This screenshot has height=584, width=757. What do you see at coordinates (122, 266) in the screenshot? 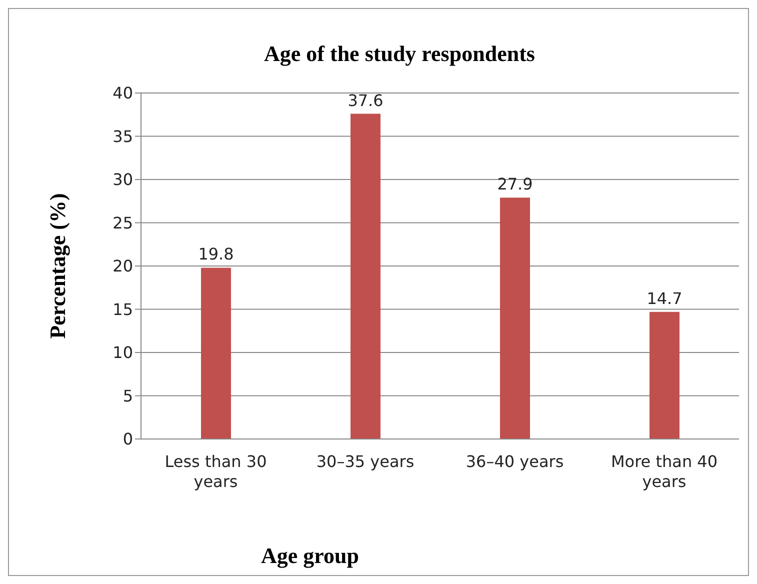
I see `y-tick-label: 20` at bounding box center [122, 266].